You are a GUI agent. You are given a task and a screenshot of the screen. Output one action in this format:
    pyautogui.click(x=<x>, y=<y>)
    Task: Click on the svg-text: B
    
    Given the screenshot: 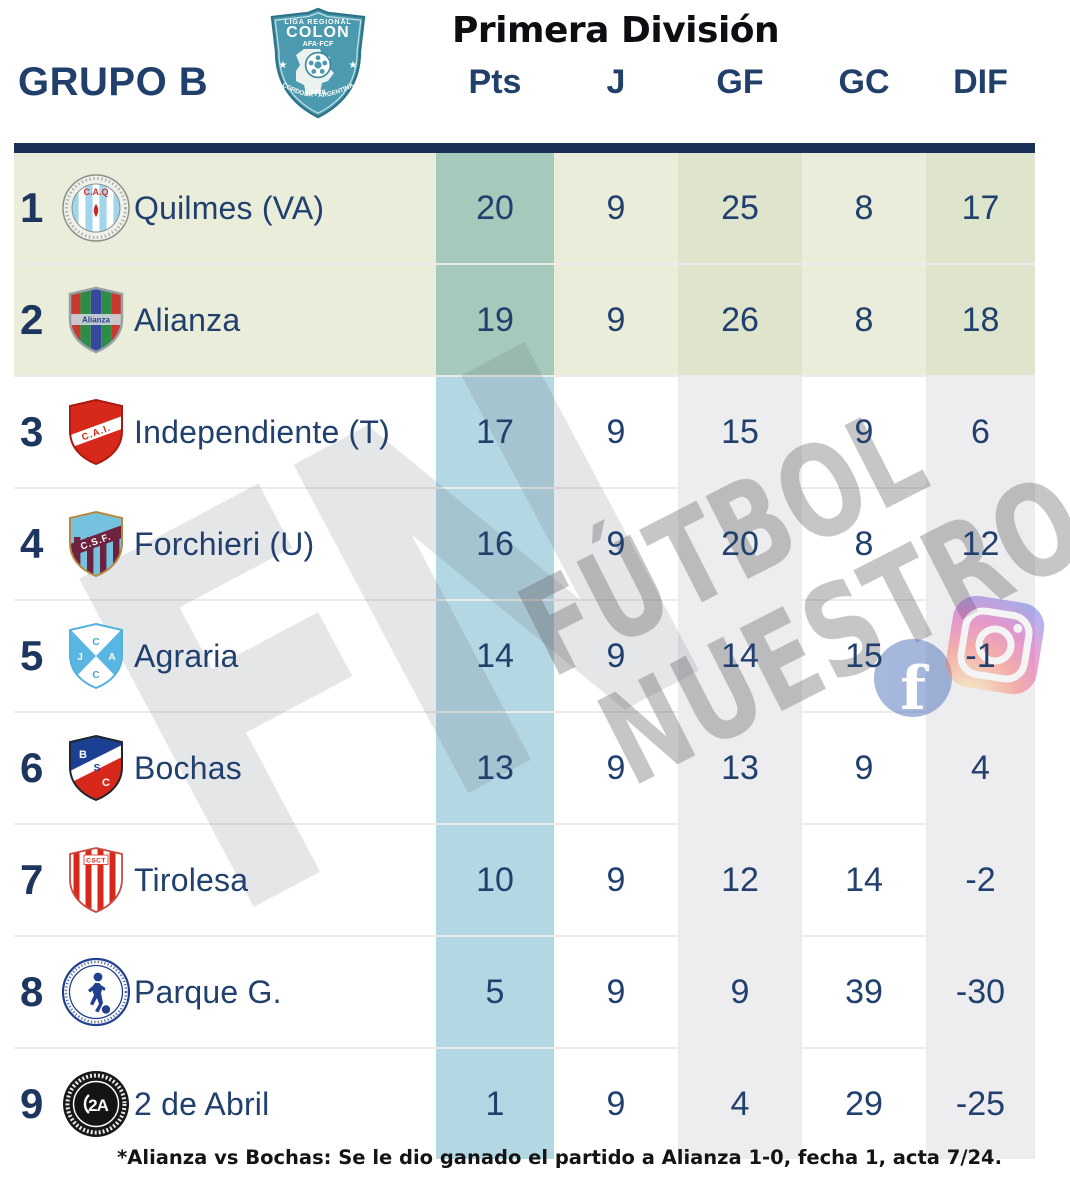 What is the action you would take?
    pyautogui.click(x=83, y=755)
    